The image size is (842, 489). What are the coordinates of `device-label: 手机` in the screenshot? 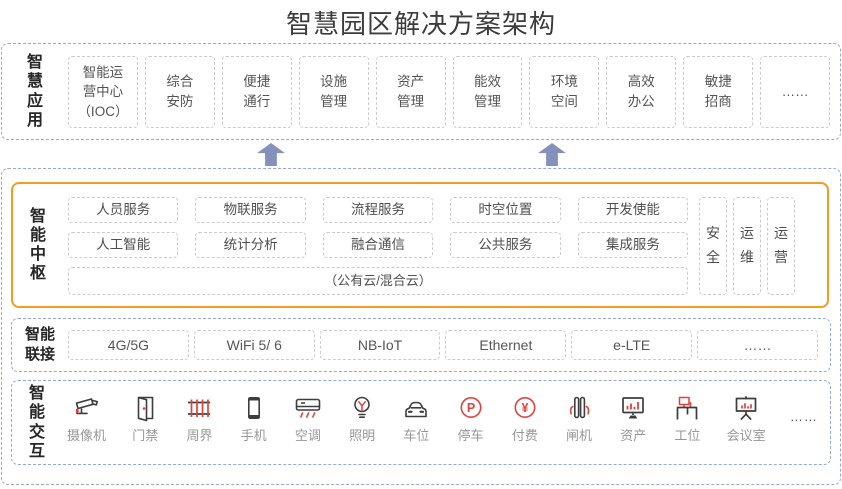 It's located at (253, 435).